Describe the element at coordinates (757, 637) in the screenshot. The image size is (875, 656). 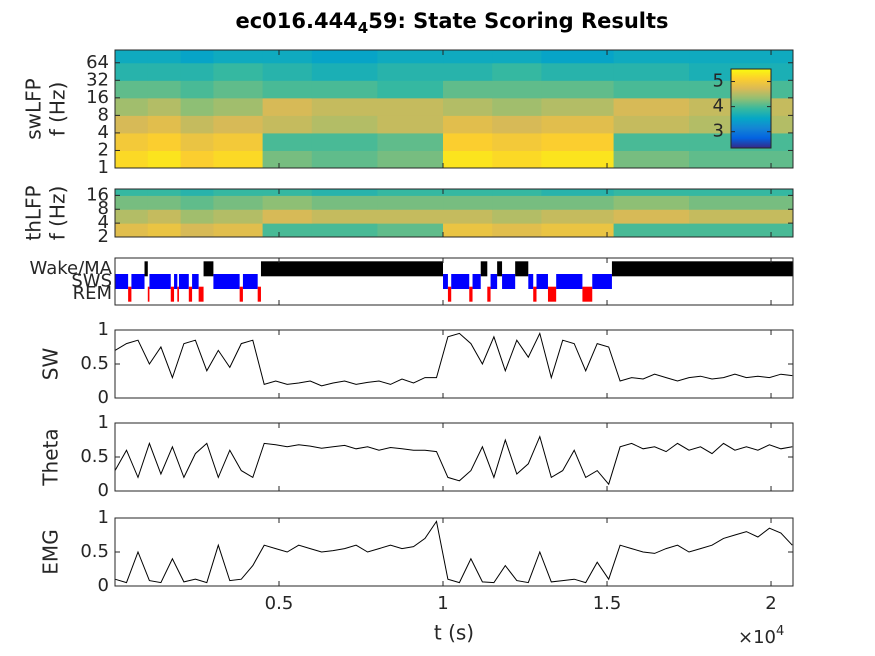
I see `x-exponent-base: ×10` at that location.